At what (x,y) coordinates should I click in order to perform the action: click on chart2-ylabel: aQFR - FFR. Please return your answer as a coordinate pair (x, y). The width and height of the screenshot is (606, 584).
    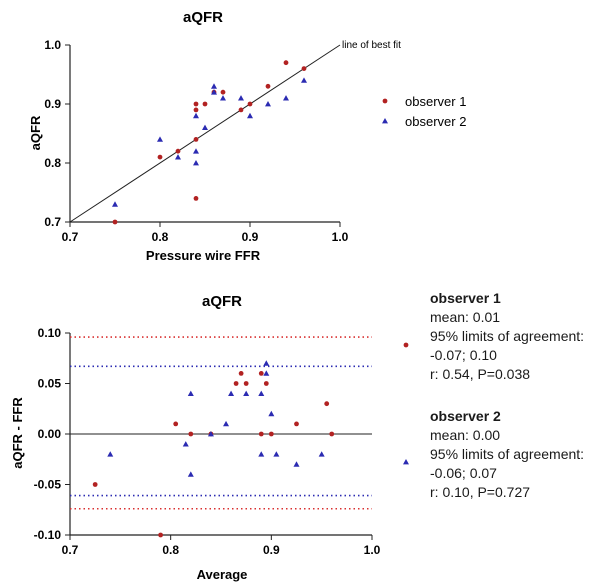
    Looking at the image, I should click on (17, 433).